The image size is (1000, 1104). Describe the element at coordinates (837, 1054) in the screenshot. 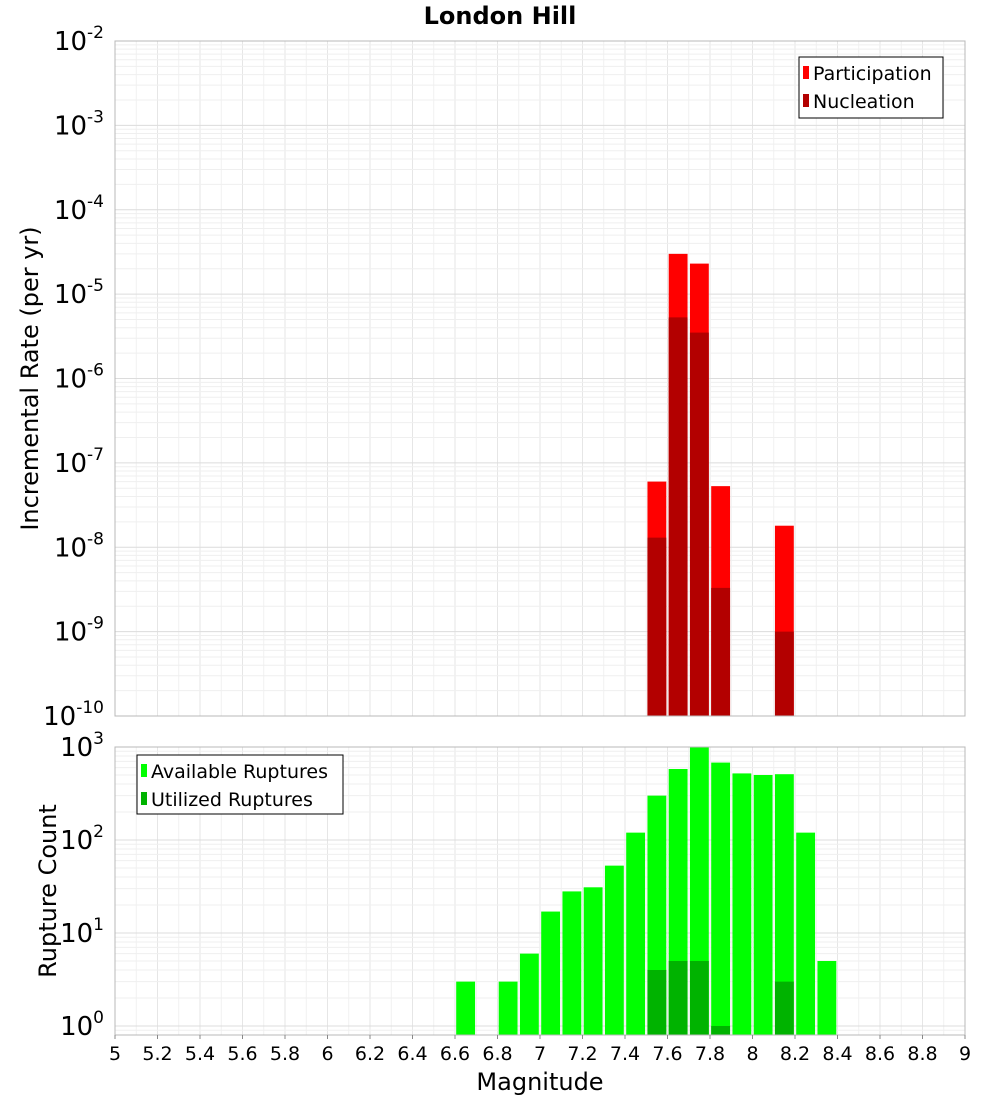

I see `x-tick-label: 8.4` at that location.